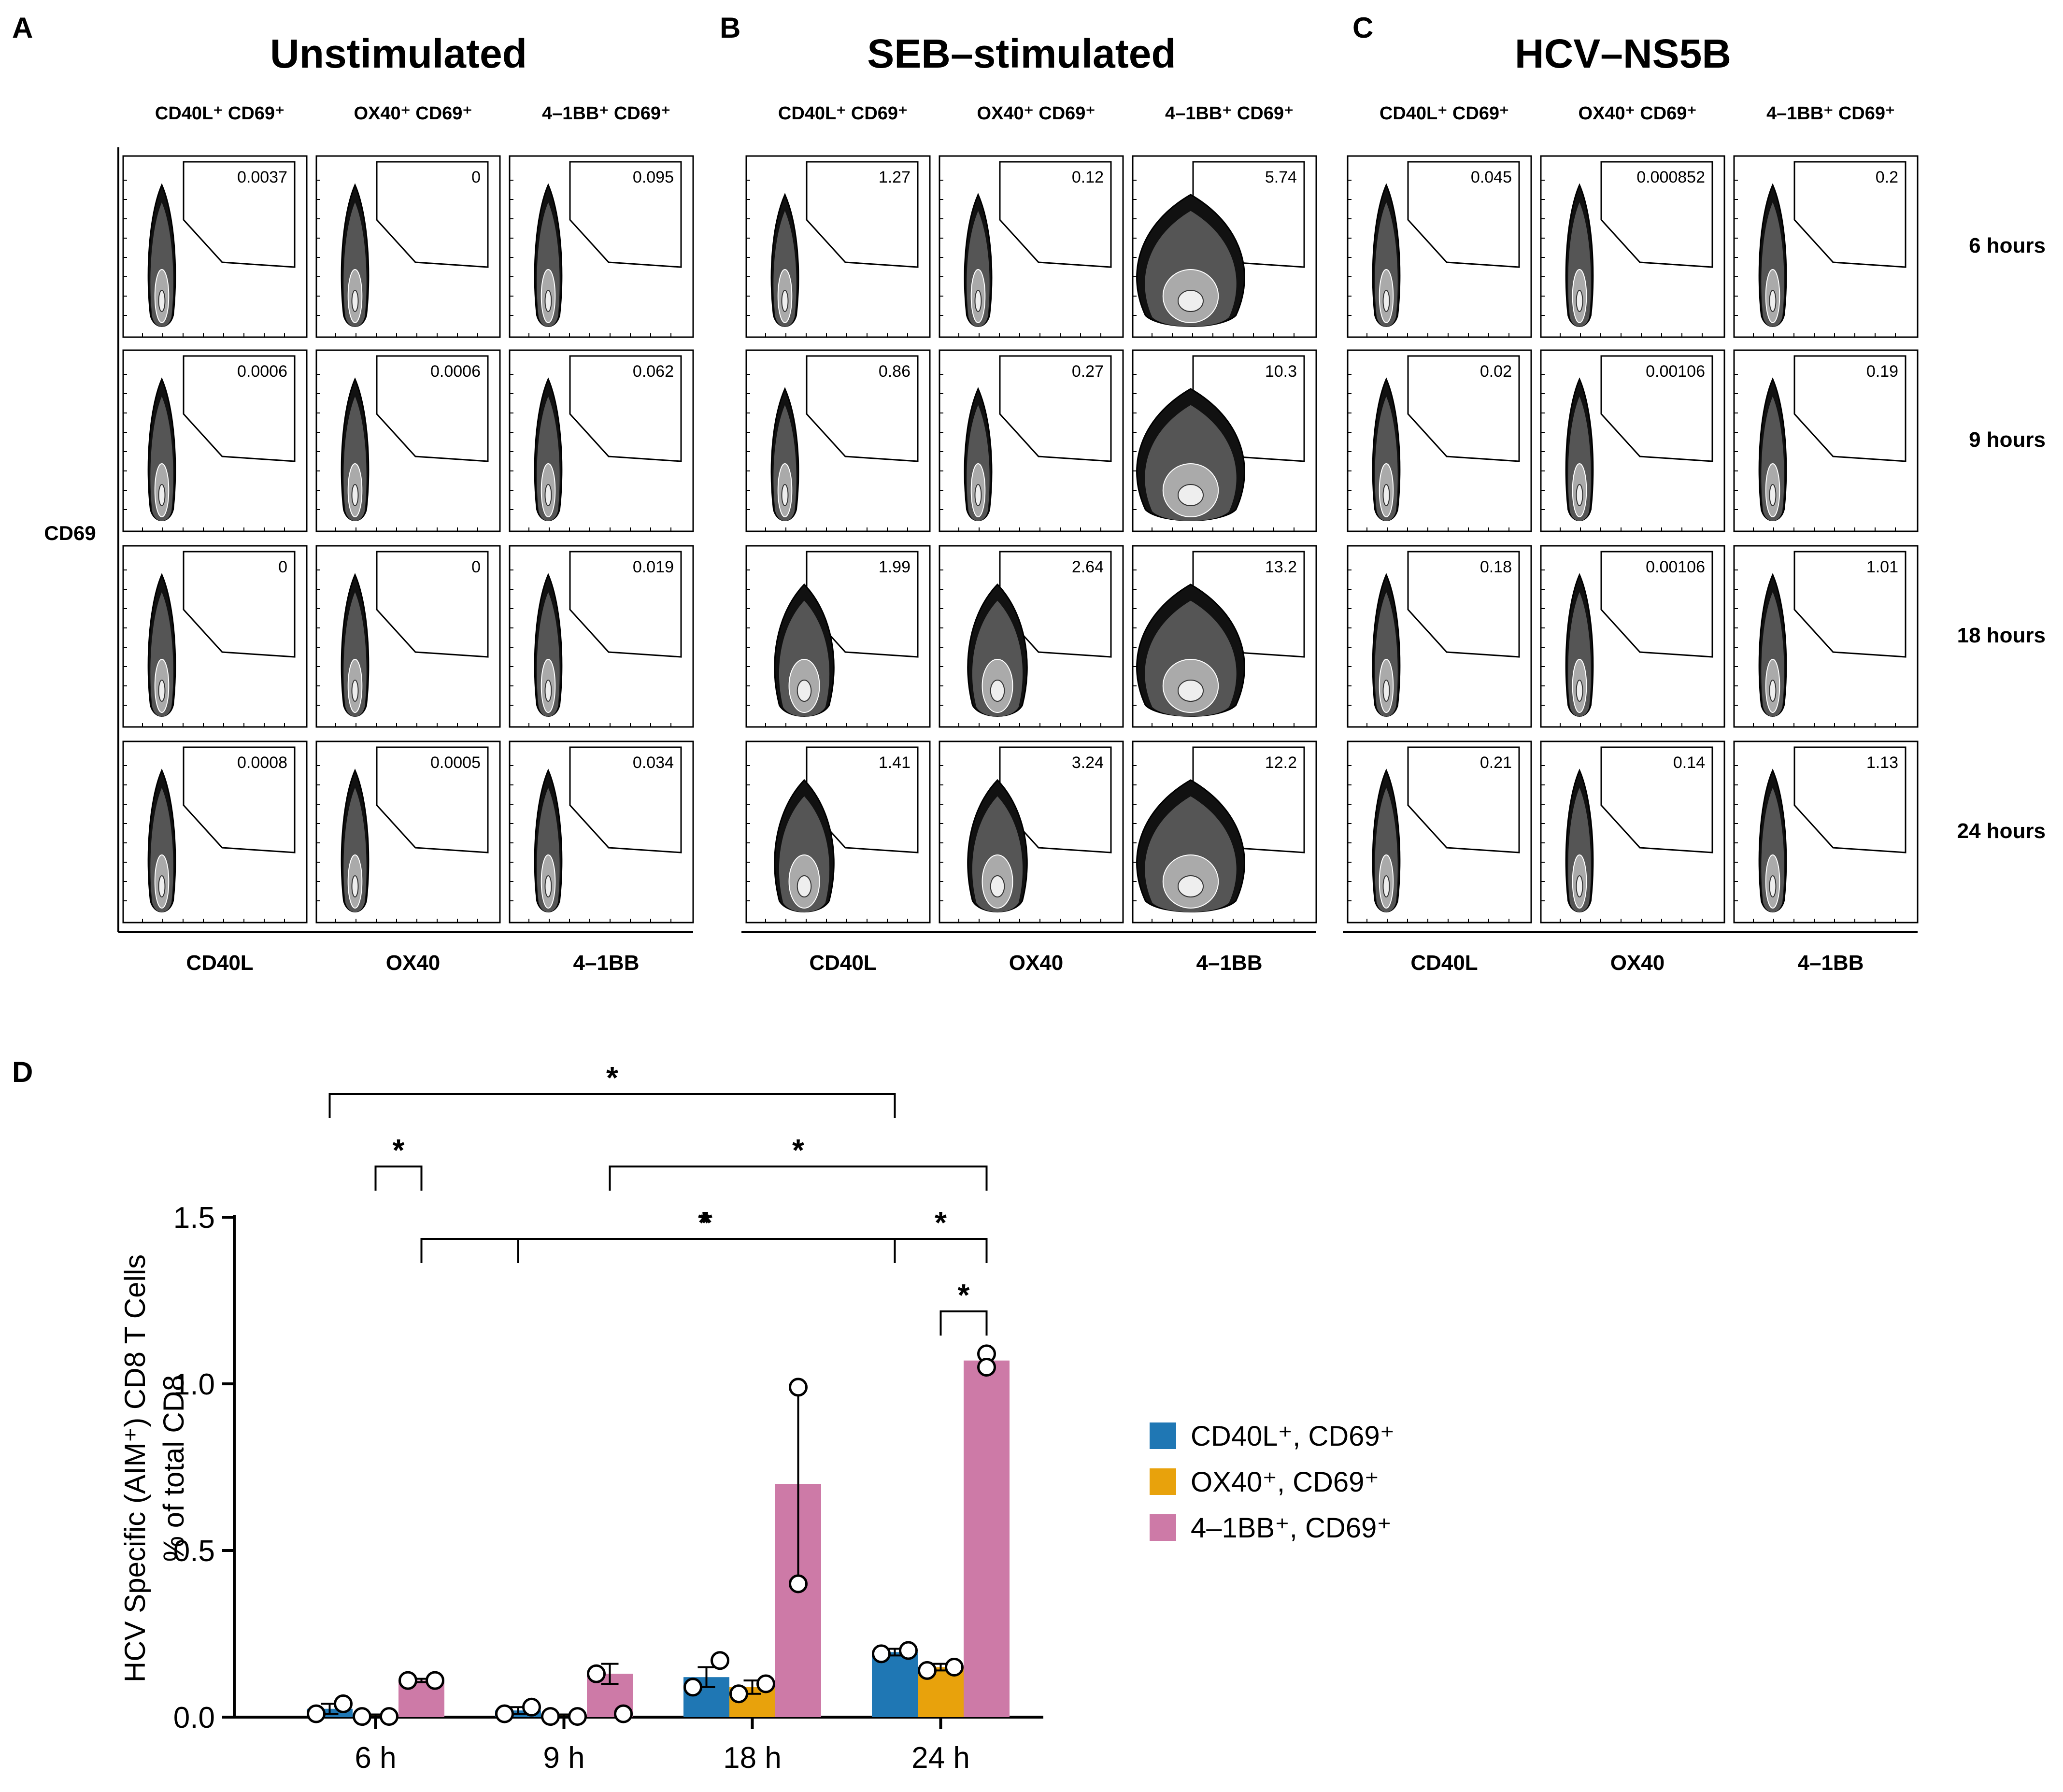 Image resolution: width=2063 pixels, height=1792 pixels. What do you see at coordinates (476, 177) in the screenshot?
I see `gate-percentage: 0` at bounding box center [476, 177].